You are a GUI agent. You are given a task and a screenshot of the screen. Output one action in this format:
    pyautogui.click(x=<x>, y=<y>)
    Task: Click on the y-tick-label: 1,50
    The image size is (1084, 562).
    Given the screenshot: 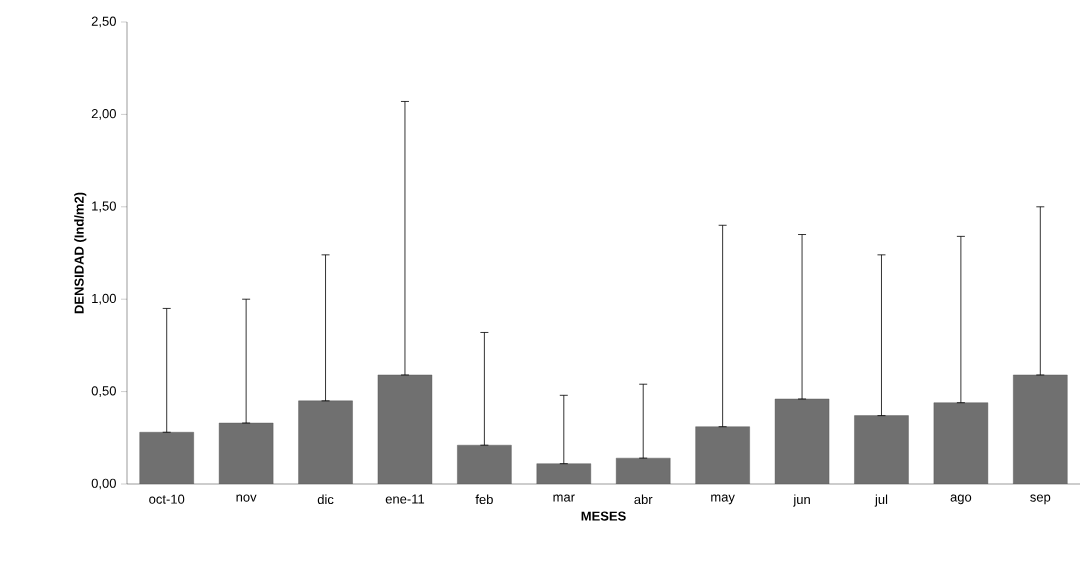 What is the action you would take?
    pyautogui.click(x=104, y=207)
    